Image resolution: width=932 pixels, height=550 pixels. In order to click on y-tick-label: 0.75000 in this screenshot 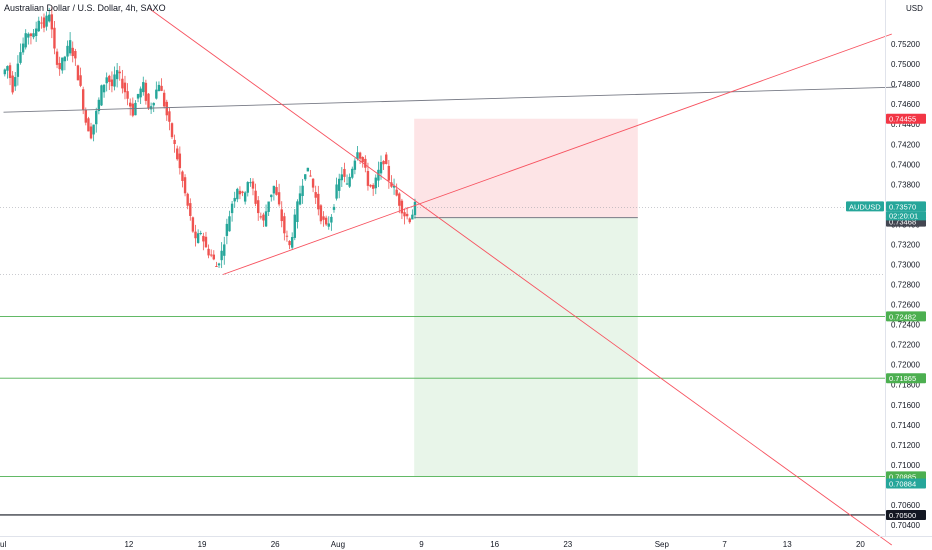, I will do `click(905, 64)`.